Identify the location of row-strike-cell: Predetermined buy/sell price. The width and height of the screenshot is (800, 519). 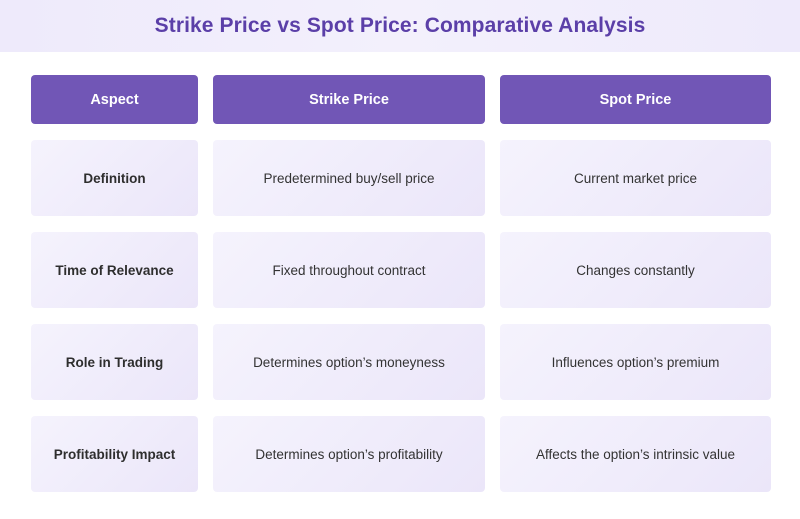
(349, 178).